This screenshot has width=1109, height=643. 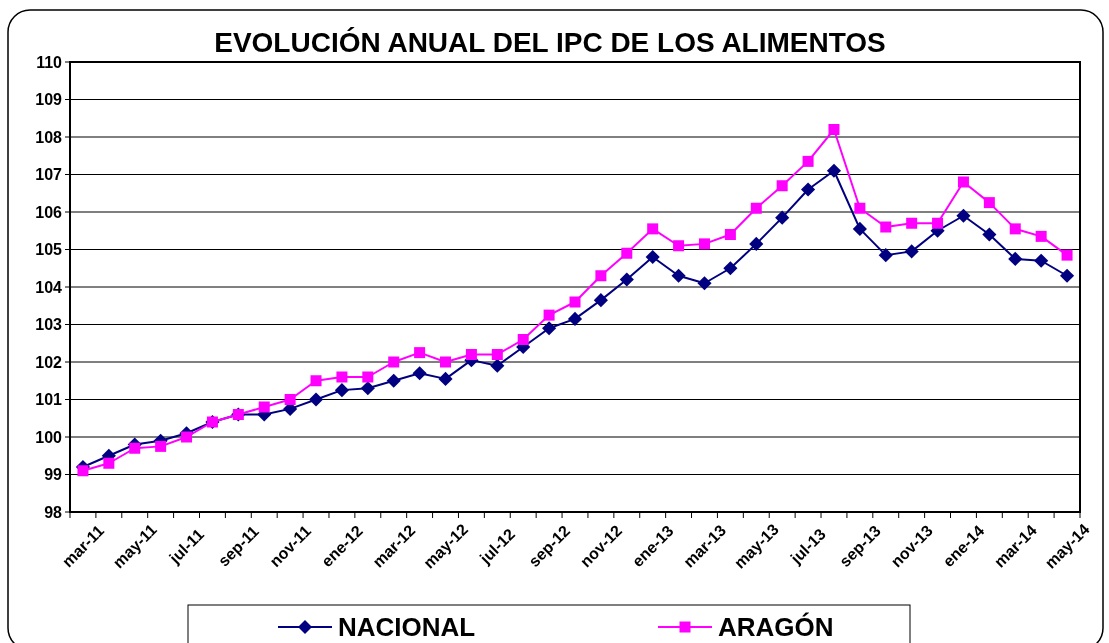 I want to click on y-tick-label: 100, so click(x=49, y=437).